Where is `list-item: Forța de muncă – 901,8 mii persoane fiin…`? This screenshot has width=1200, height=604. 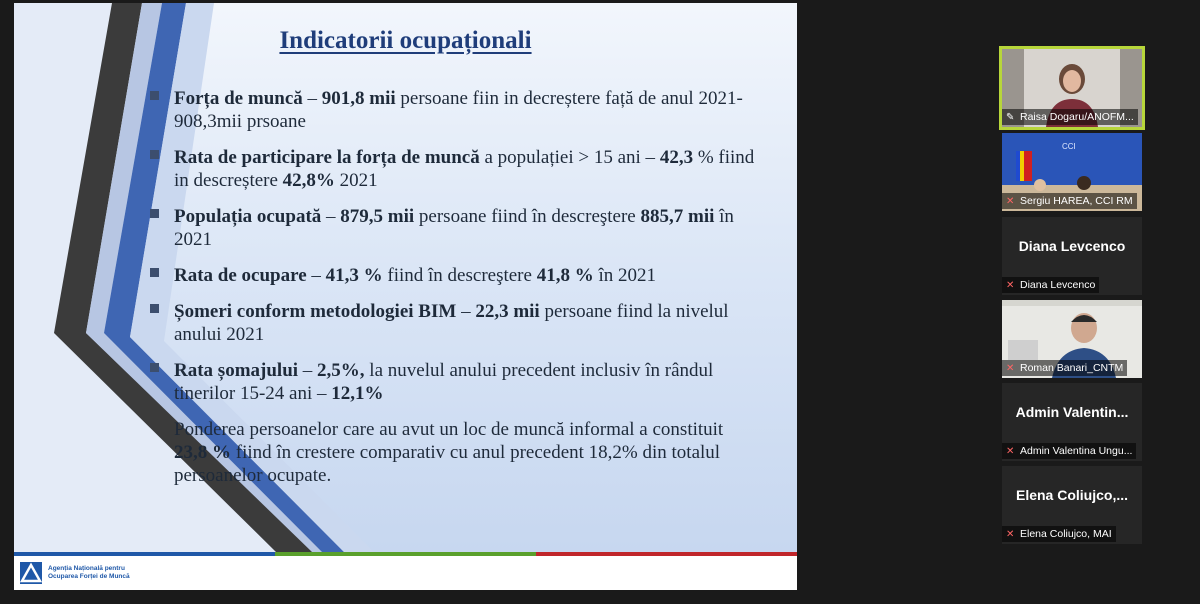
list-item: Forța de muncă – 901,8 mii persoane fiin… is located at coordinates (455, 110).